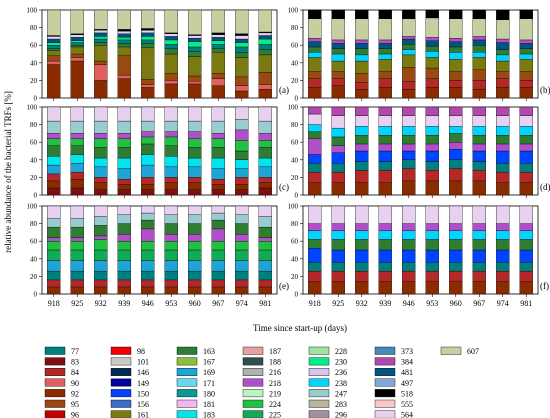 The image size is (550, 418). I want to click on legend-label: 216, so click(275, 372).